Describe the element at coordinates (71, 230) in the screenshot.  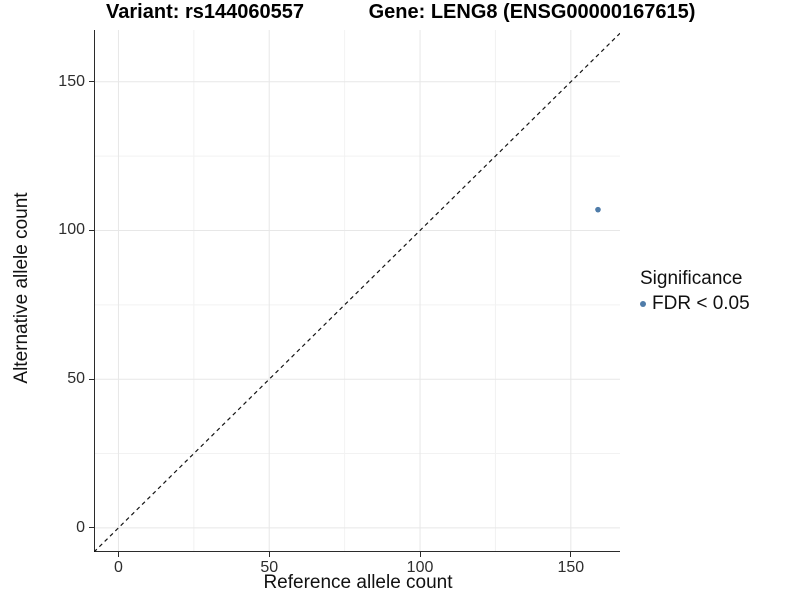
I see `y-tick-label: 100` at that location.